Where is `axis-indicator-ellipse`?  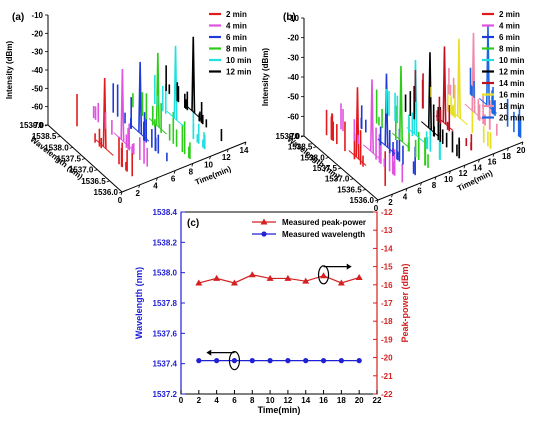 axis-indicator-ellipse is located at coordinates (234, 361).